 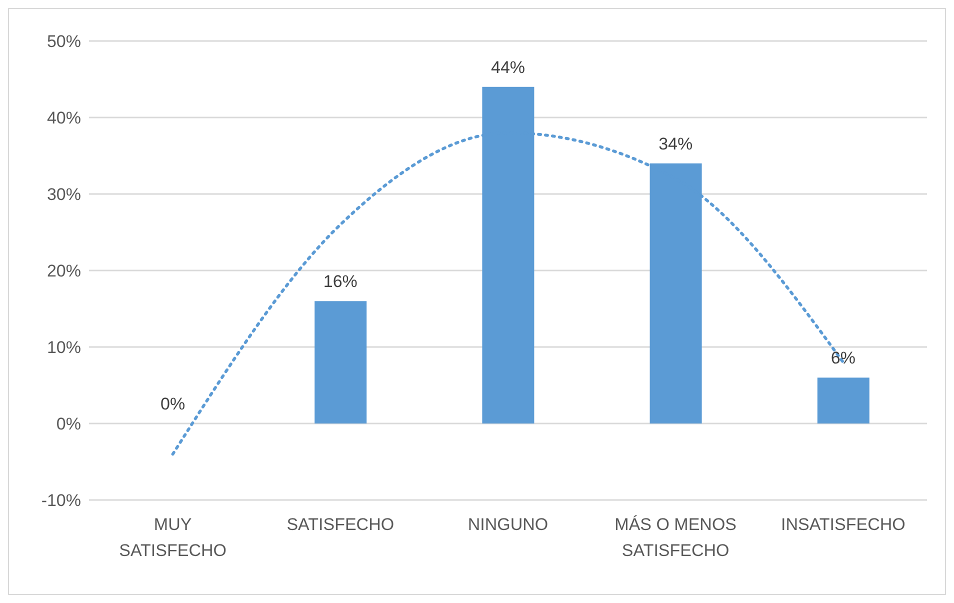 I want to click on y-tick-label: 30%, so click(x=63, y=194).